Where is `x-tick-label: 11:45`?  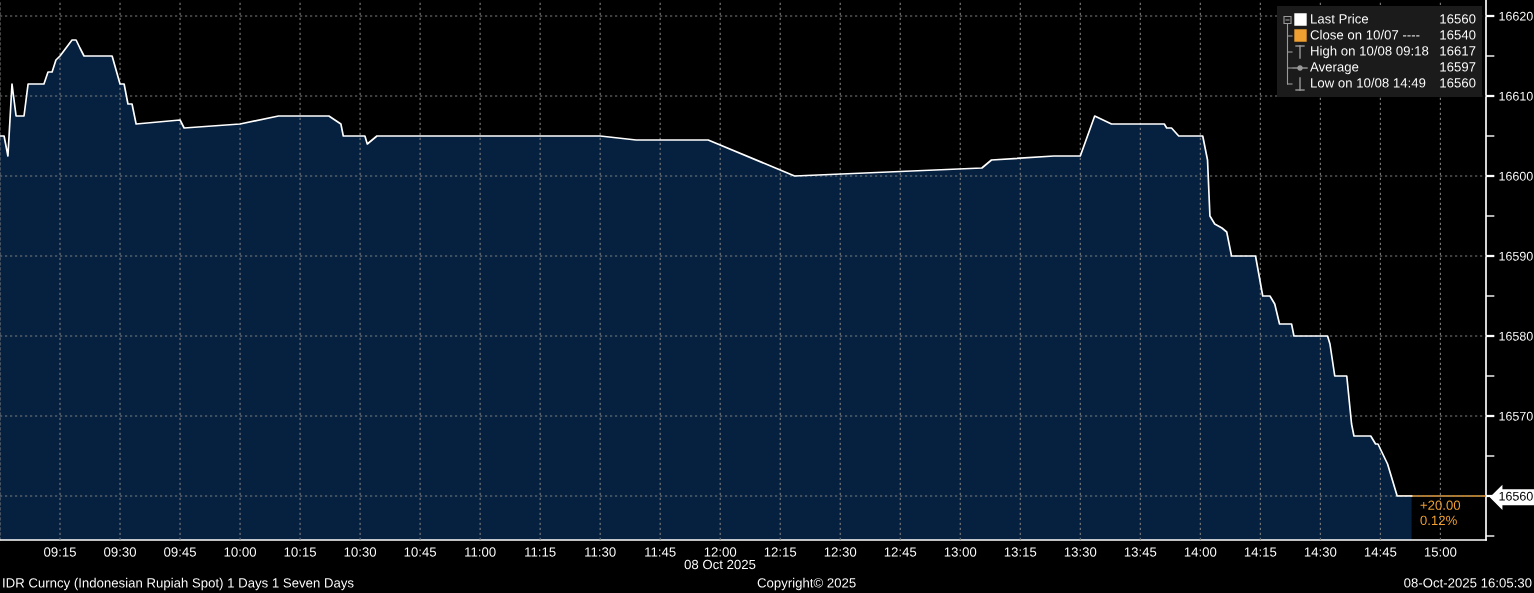 x-tick-label: 11:45 is located at coordinates (660, 552).